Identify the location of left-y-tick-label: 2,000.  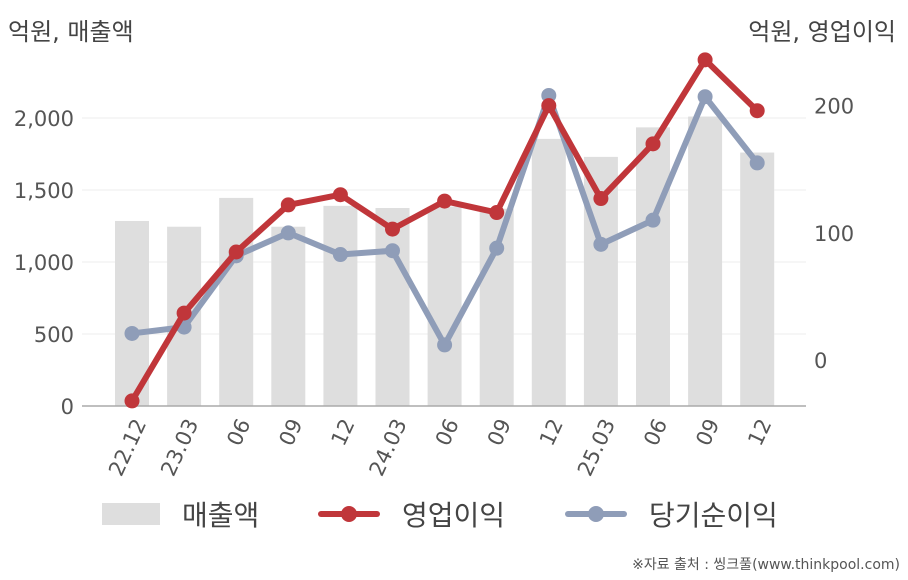
(44, 119).